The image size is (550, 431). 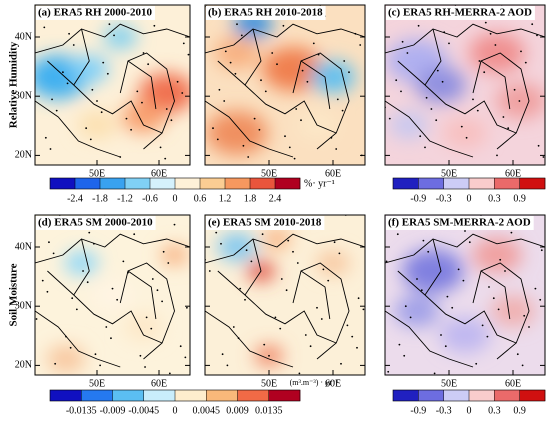 What do you see at coordinates (319, 183) in the screenshot?
I see `colorbar-unit: %· yr⁻¹` at bounding box center [319, 183].